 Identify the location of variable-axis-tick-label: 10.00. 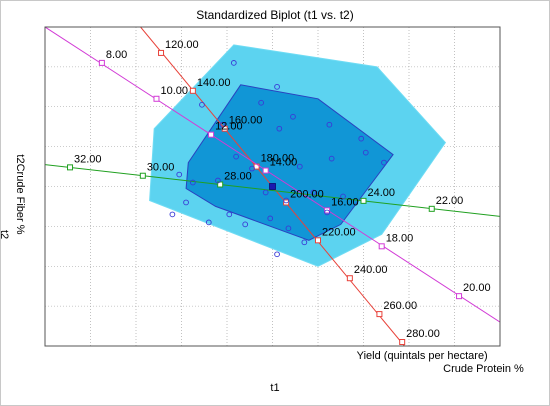
(174, 91).